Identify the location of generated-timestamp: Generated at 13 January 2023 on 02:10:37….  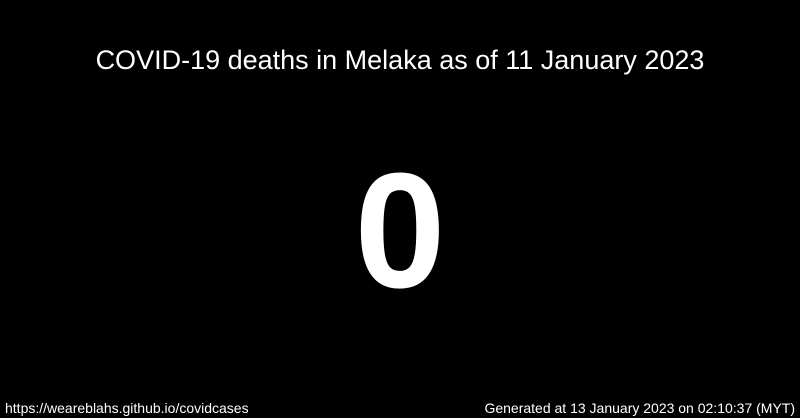
(639, 408).